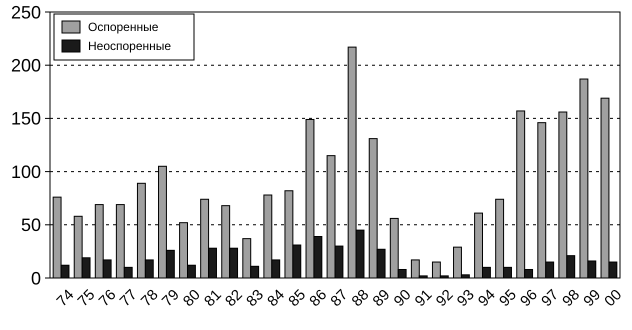  What do you see at coordinates (130, 46) in the screenshot?
I see `legend-label: Неоспоренные` at bounding box center [130, 46].